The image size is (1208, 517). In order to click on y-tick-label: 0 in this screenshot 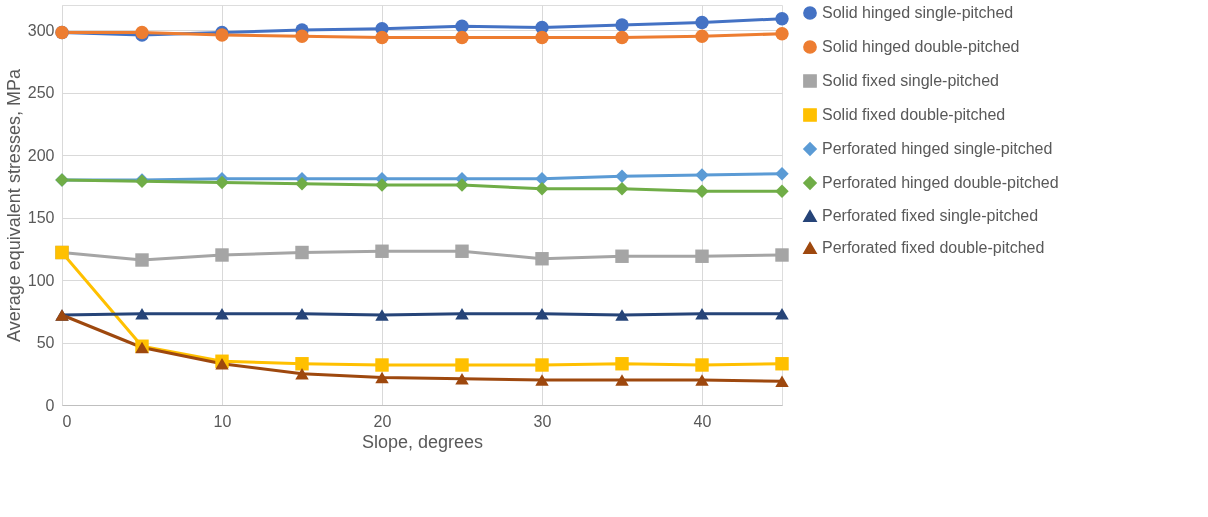, I will do `click(50, 405)`.